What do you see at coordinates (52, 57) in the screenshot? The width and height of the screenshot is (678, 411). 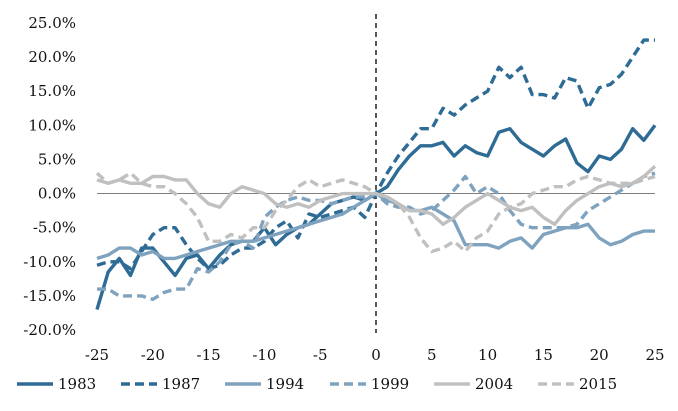 I see `y-tick-label: 20.0%` at bounding box center [52, 57].